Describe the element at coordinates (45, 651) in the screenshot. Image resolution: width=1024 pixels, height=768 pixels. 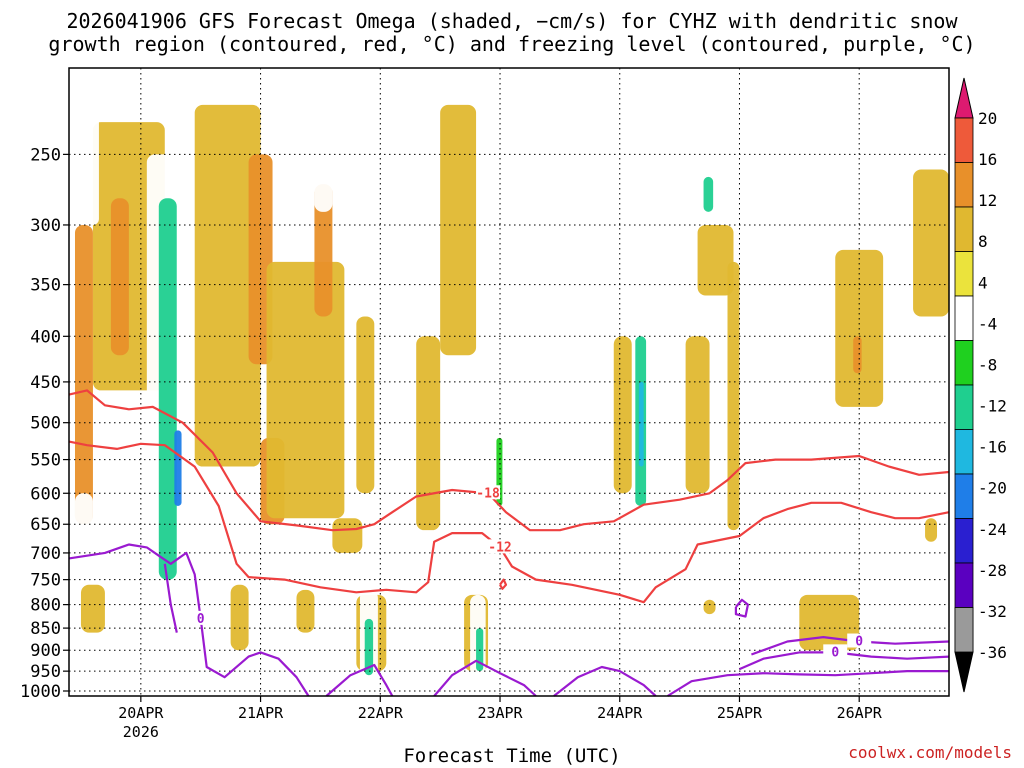
I see `y-tick-label-900: 900` at that location.